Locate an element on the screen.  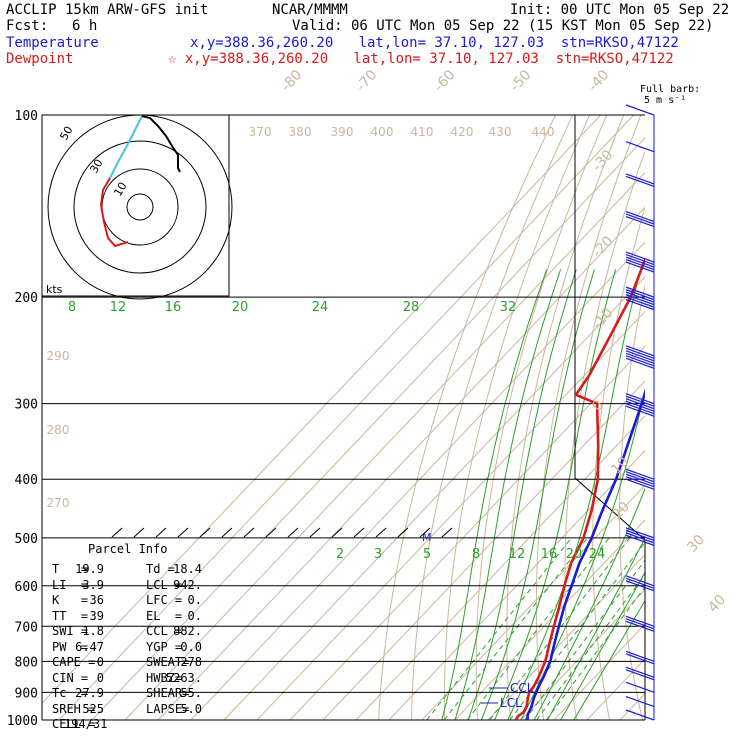
parcel-info-value: 0. is located at coordinates (194, 600).